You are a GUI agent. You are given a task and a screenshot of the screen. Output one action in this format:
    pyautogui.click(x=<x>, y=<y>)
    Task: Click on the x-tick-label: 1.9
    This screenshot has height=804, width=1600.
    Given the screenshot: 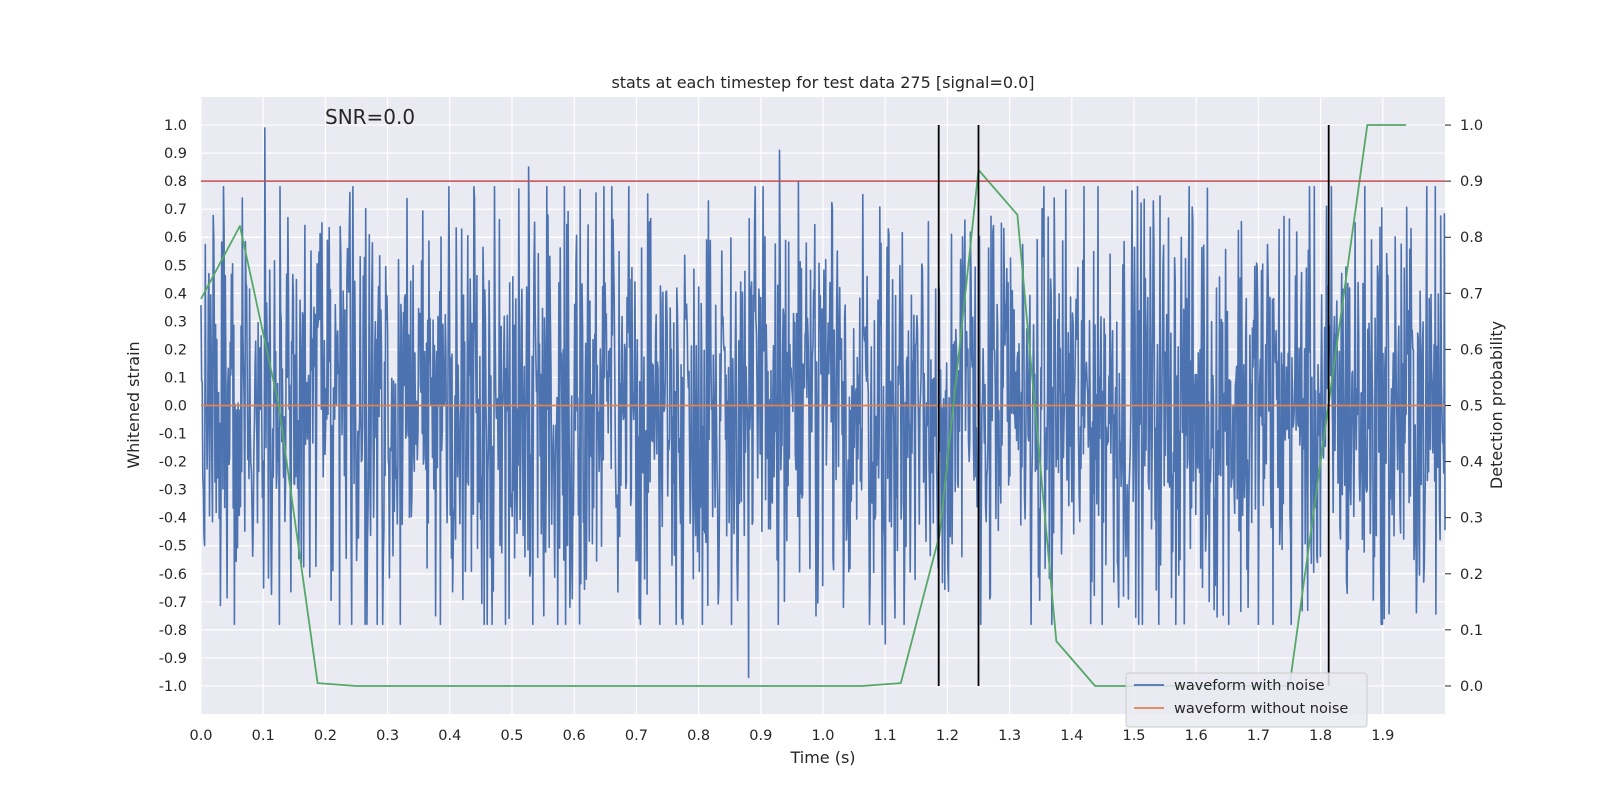 What is the action you would take?
    pyautogui.click(x=1382, y=736)
    